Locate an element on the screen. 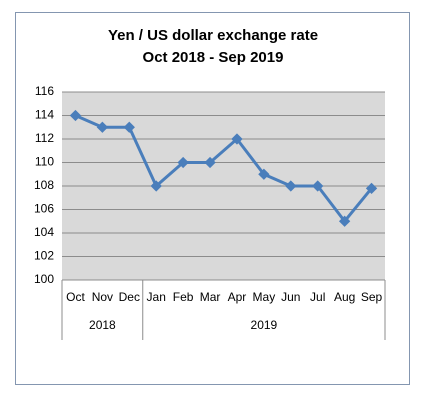  x-tick-label: Jul is located at coordinates (317, 297).